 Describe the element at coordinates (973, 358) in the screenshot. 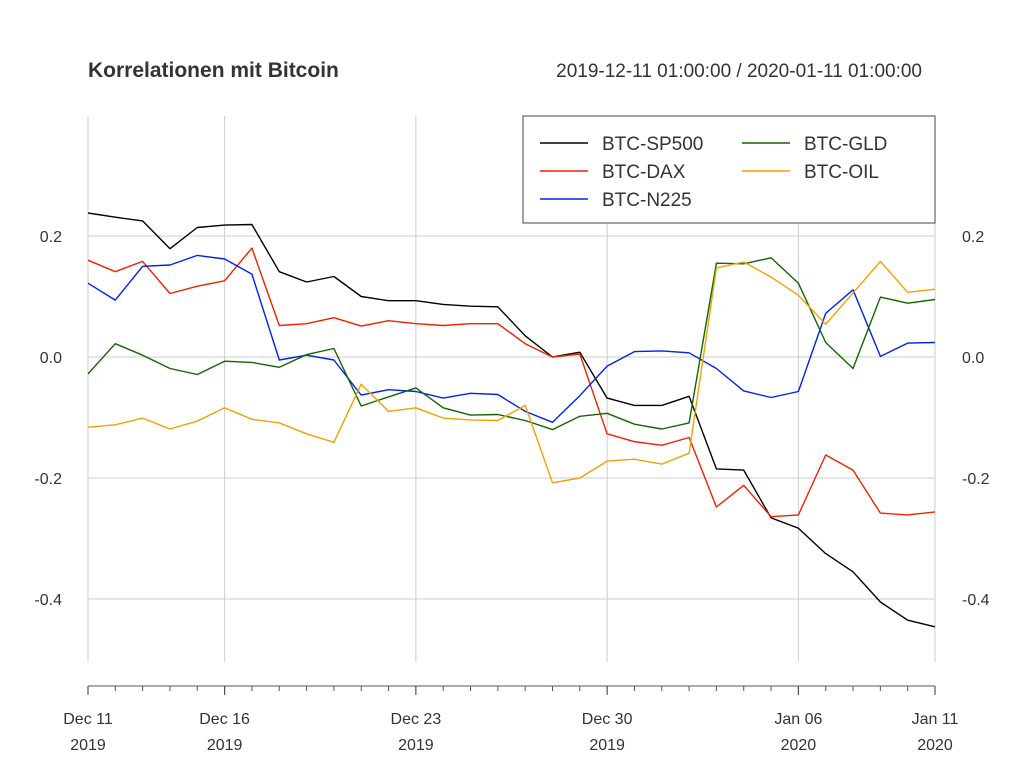

I see `y-tick-label-right: 0.0` at that location.